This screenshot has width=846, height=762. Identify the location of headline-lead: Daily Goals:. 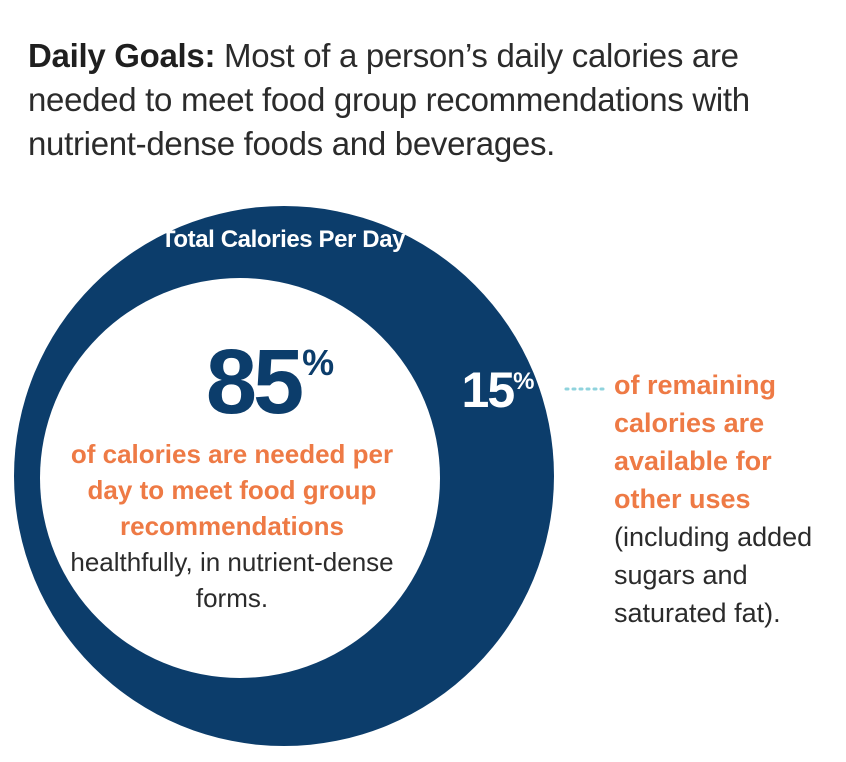
(122, 55).